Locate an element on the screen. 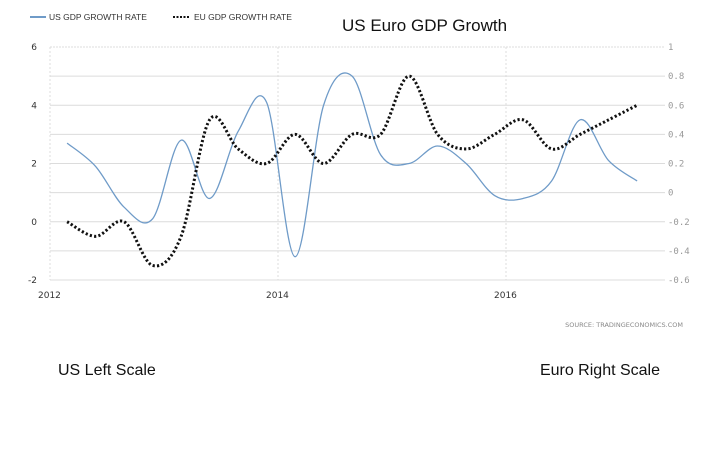 This screenshot has width=728, height=449. y-axis-left: 6 4 2 0 -2 is located at coordinates (32, 164).